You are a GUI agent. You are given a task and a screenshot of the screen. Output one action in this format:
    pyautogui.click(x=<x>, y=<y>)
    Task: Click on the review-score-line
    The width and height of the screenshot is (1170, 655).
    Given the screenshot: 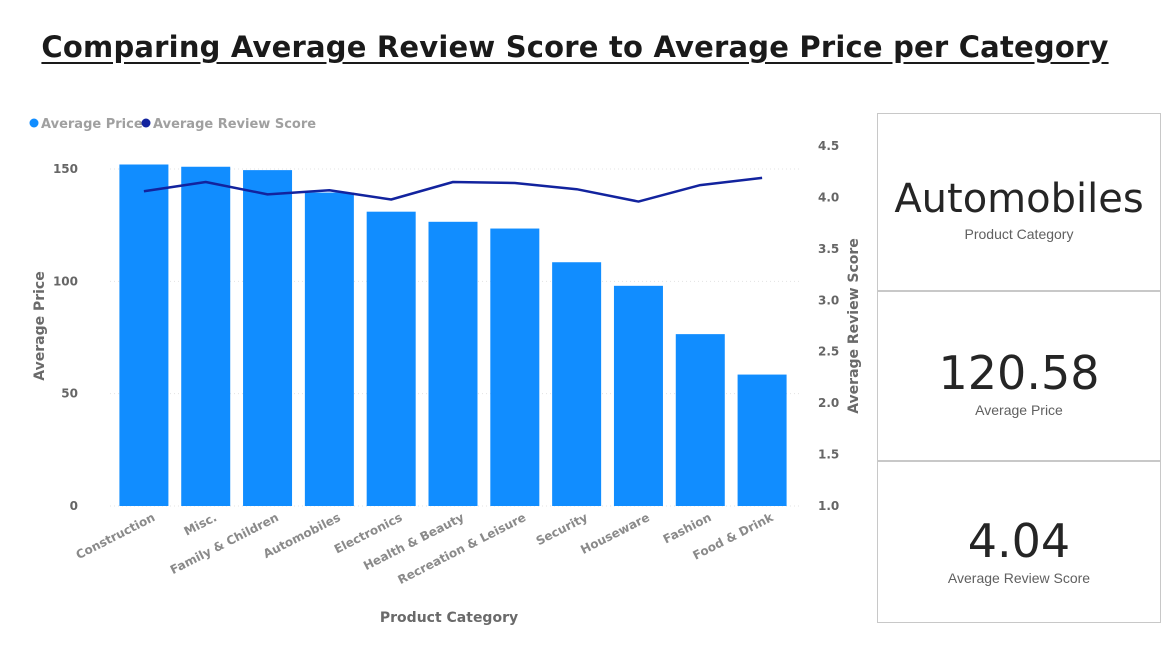 What is the action you would take?
    pyautogui.click(x=453, y=189)
    